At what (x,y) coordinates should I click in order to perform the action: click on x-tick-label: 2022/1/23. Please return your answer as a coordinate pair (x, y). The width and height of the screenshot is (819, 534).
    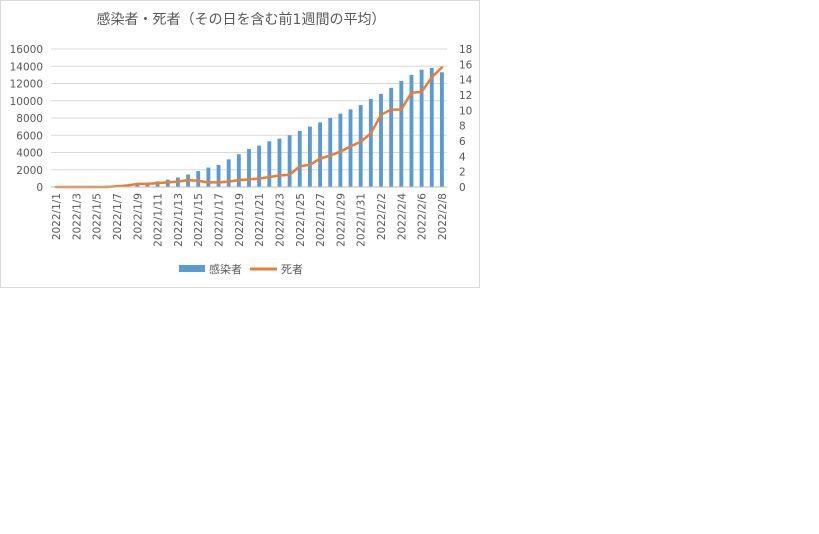
    Looking at the image, I should click on (280, 220).